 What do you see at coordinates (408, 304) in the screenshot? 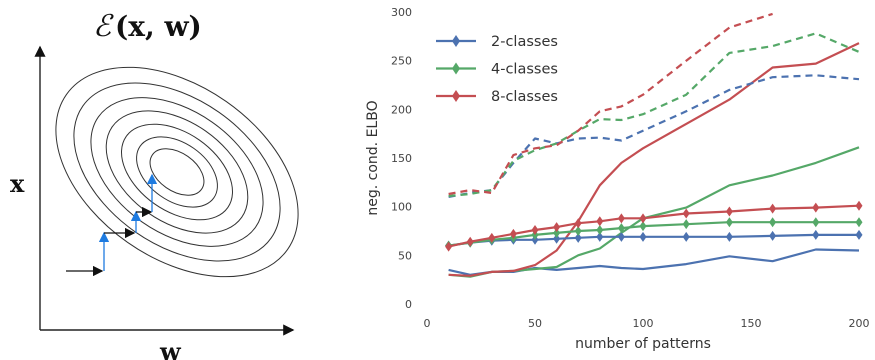
I see `y-tick-label: 0` at bounding box center [408, 304].